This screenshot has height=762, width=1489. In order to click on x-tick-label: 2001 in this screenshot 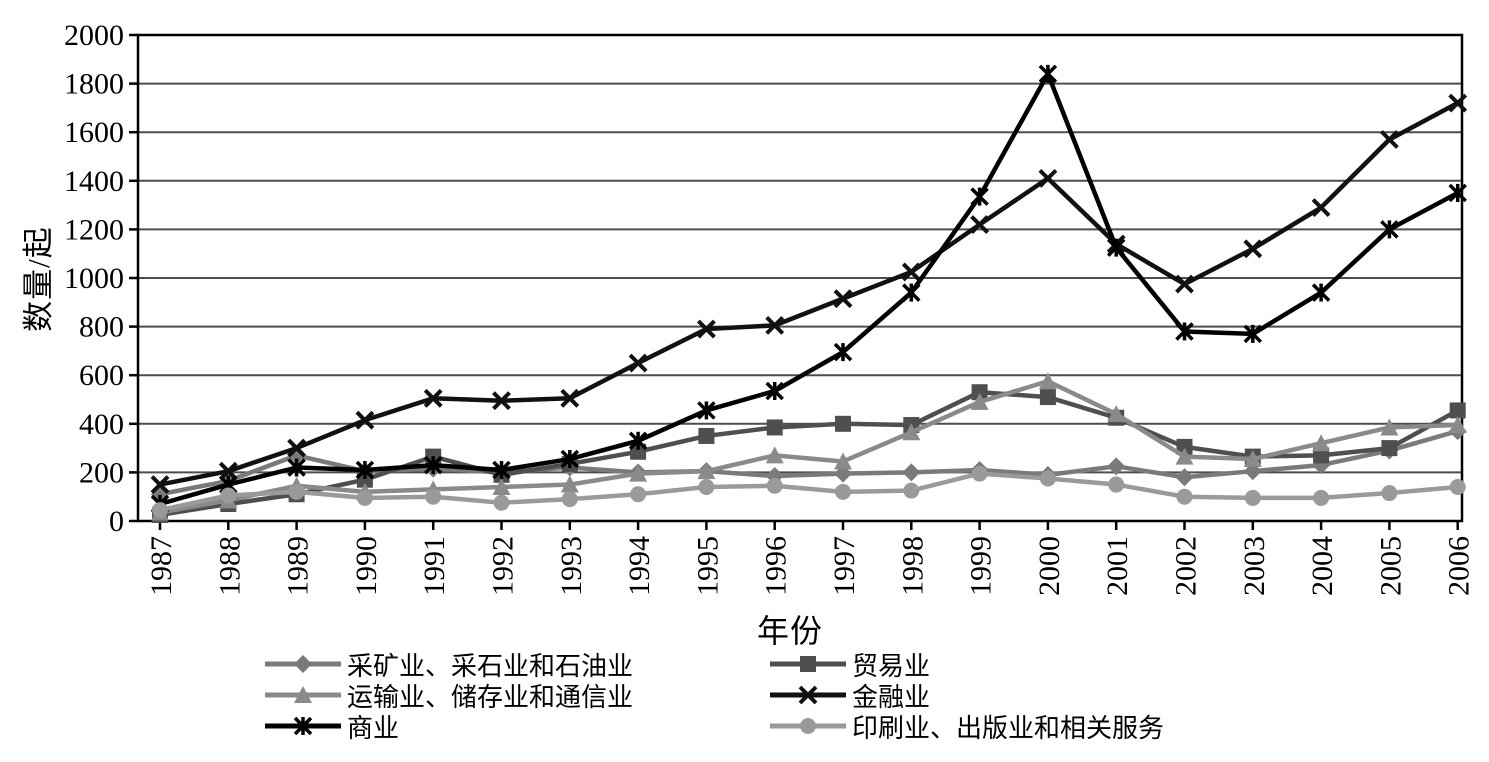, I will do `click(1117, 566)`.